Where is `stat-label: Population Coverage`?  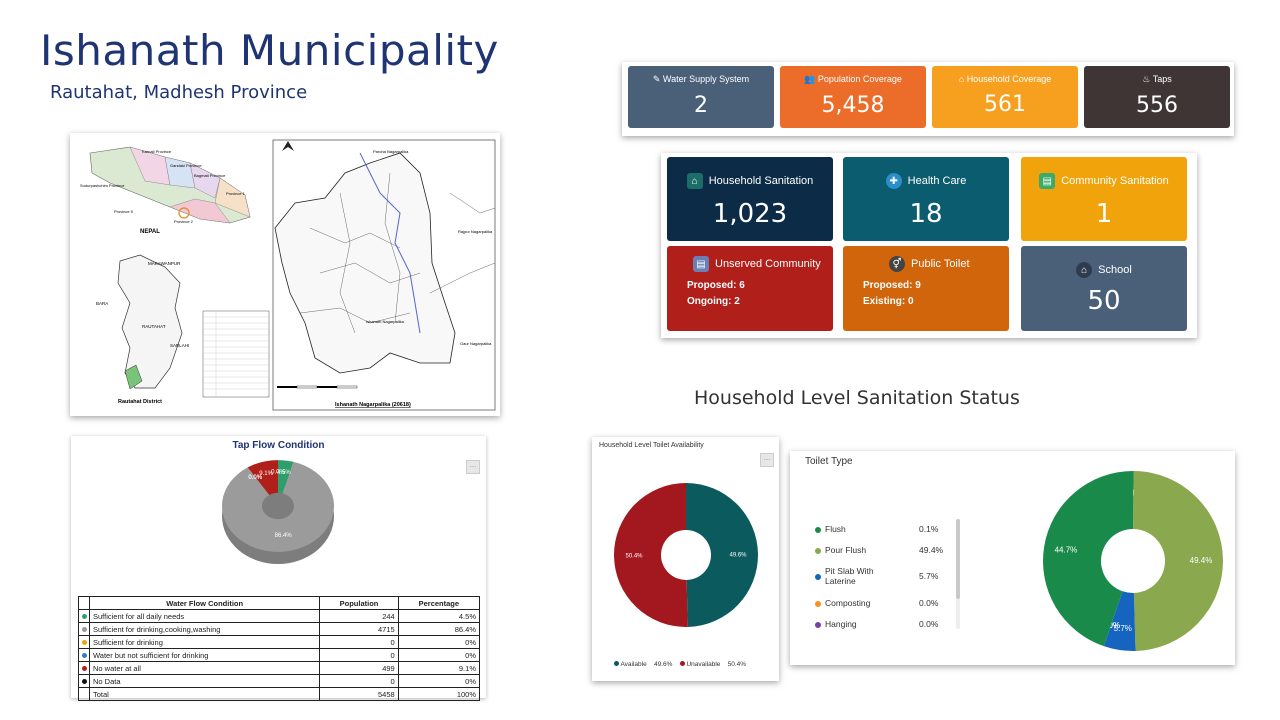 stat-label: Population Coverage is located at coordinates (859, 79).